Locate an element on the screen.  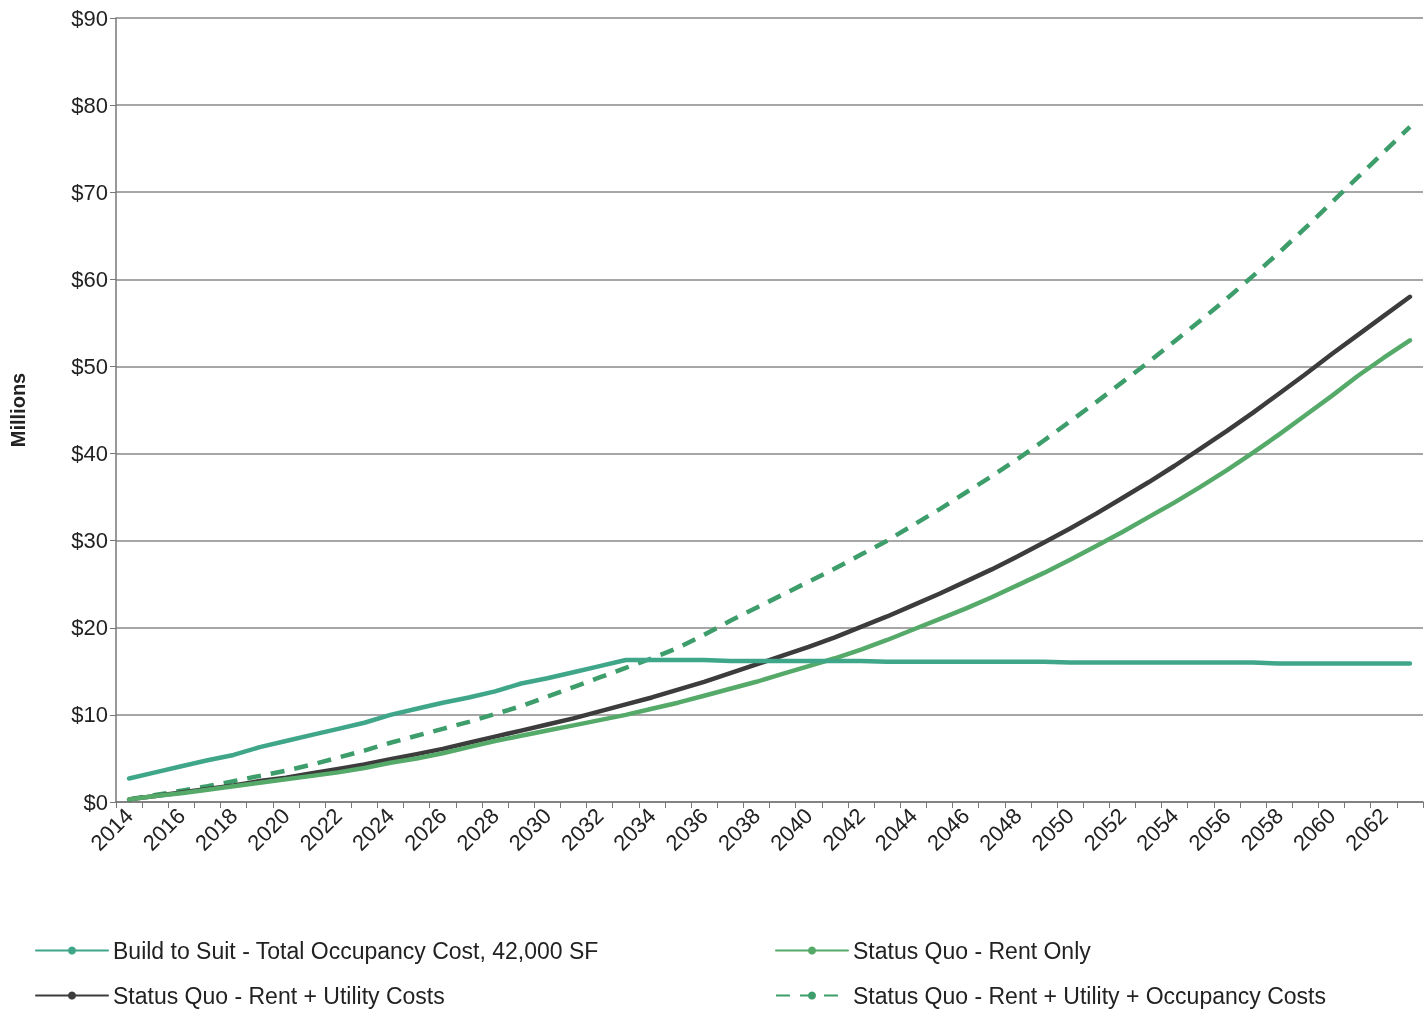
y-tick-label: $80 is located at coordinates (89, 105).